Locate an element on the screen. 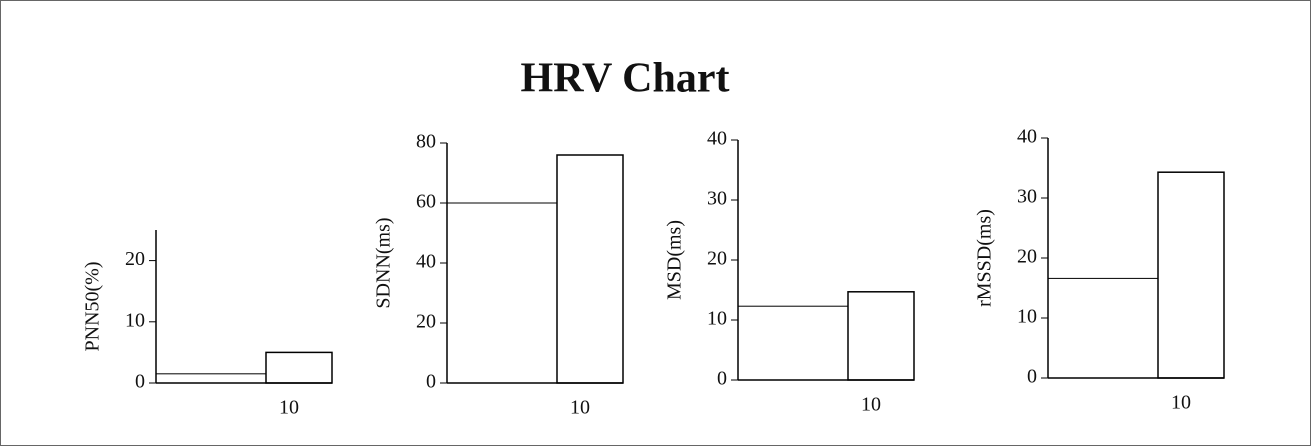 The width and height of the screenshot is (1311, 446). y-axis-label: PNN50(%) is located at coordinates (93, 307).